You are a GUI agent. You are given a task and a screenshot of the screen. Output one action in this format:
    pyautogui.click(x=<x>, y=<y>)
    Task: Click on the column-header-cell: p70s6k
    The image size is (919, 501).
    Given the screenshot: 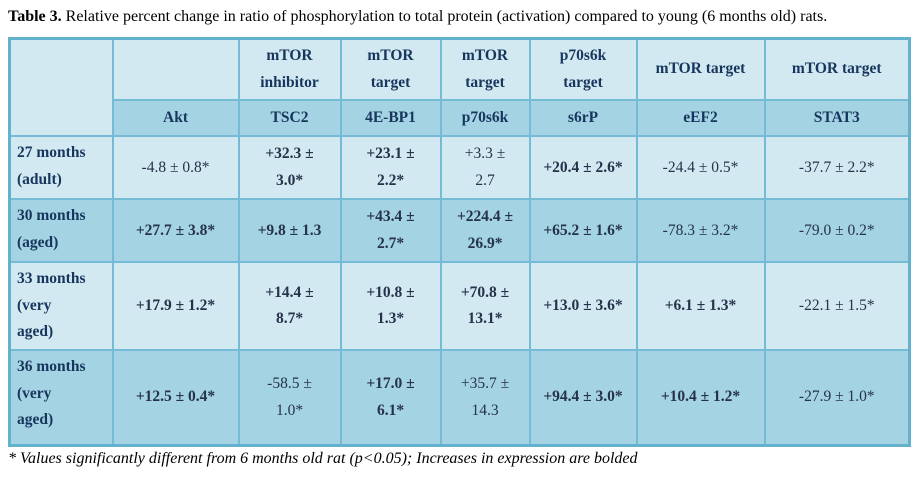 What is the action you would take?
    pyautogui.click(x=485, y=118)
    